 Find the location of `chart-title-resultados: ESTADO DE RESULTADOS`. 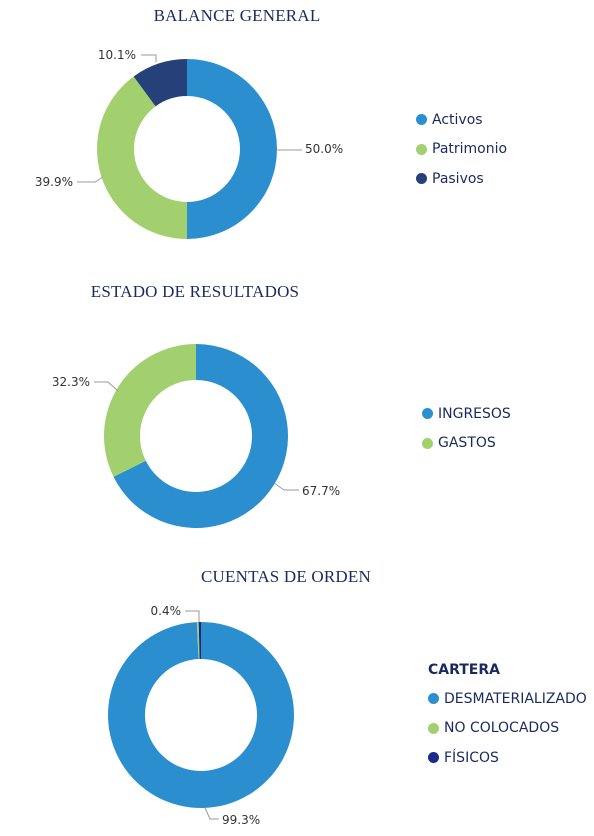

chart-title-resultados: ESTADO DE RESULTADOS is located at coordinates (195, 291).